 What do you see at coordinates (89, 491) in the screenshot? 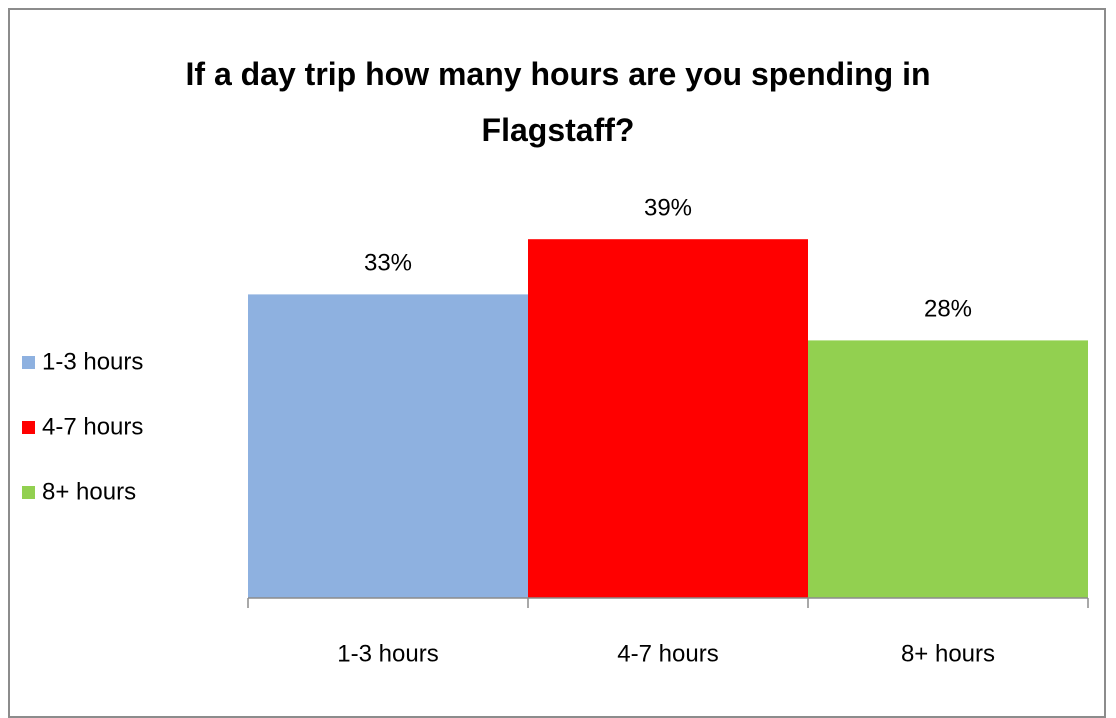
I see `legend-label: 8+ hours` at bounding box center [89, 491].